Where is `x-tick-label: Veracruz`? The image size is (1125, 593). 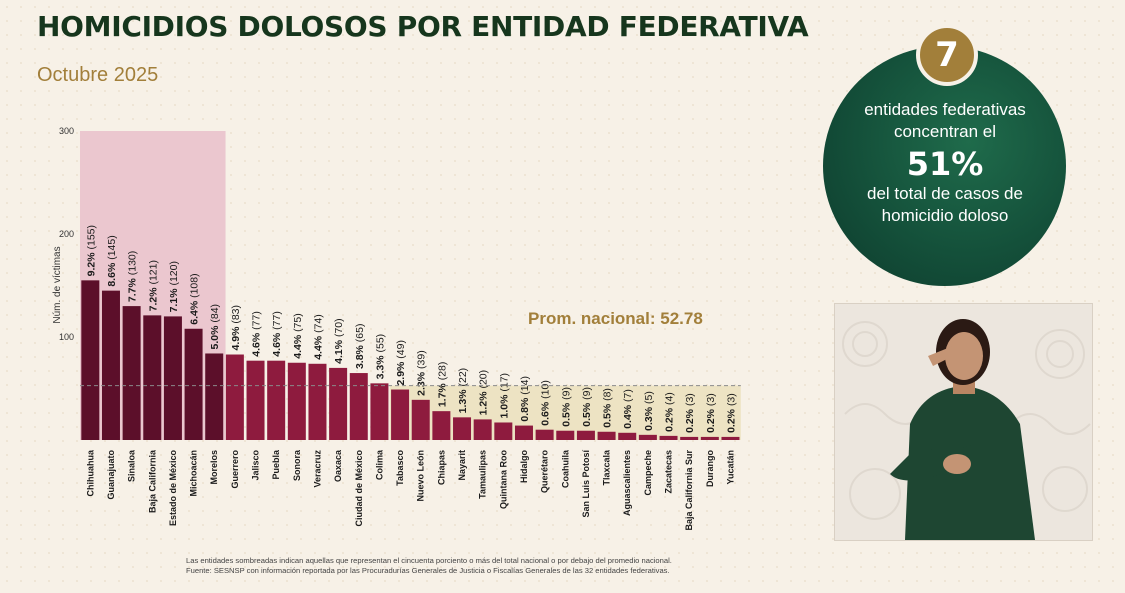
x-tick-label: Veracruz is located at coordinates (317, 469).